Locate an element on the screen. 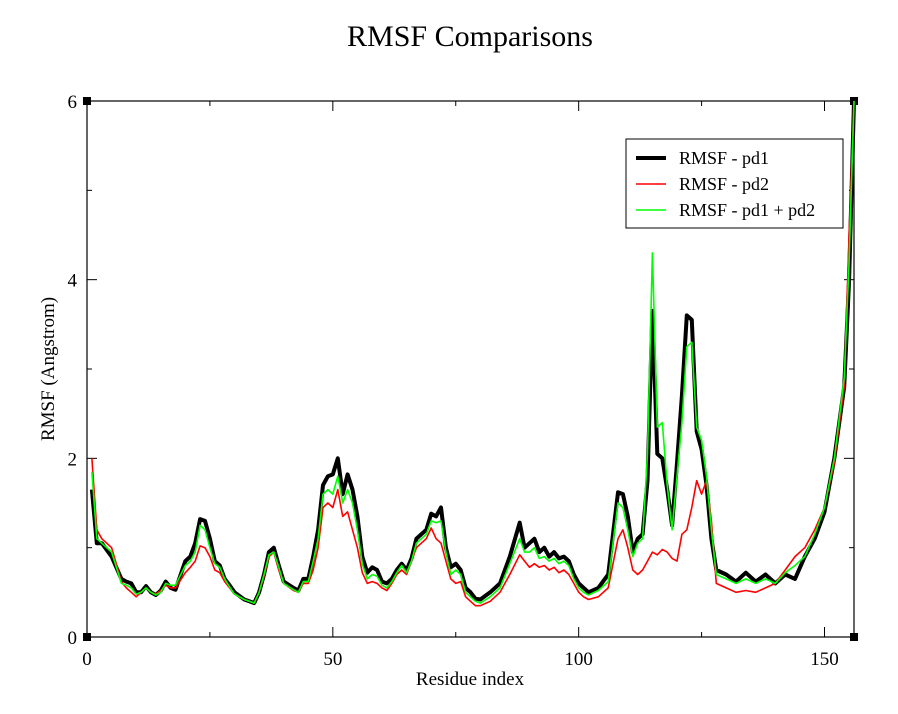 Image resolution: width=898 pixels, height=714 pixels. x-tick-label: 100 is located at coordinates (578, 659).